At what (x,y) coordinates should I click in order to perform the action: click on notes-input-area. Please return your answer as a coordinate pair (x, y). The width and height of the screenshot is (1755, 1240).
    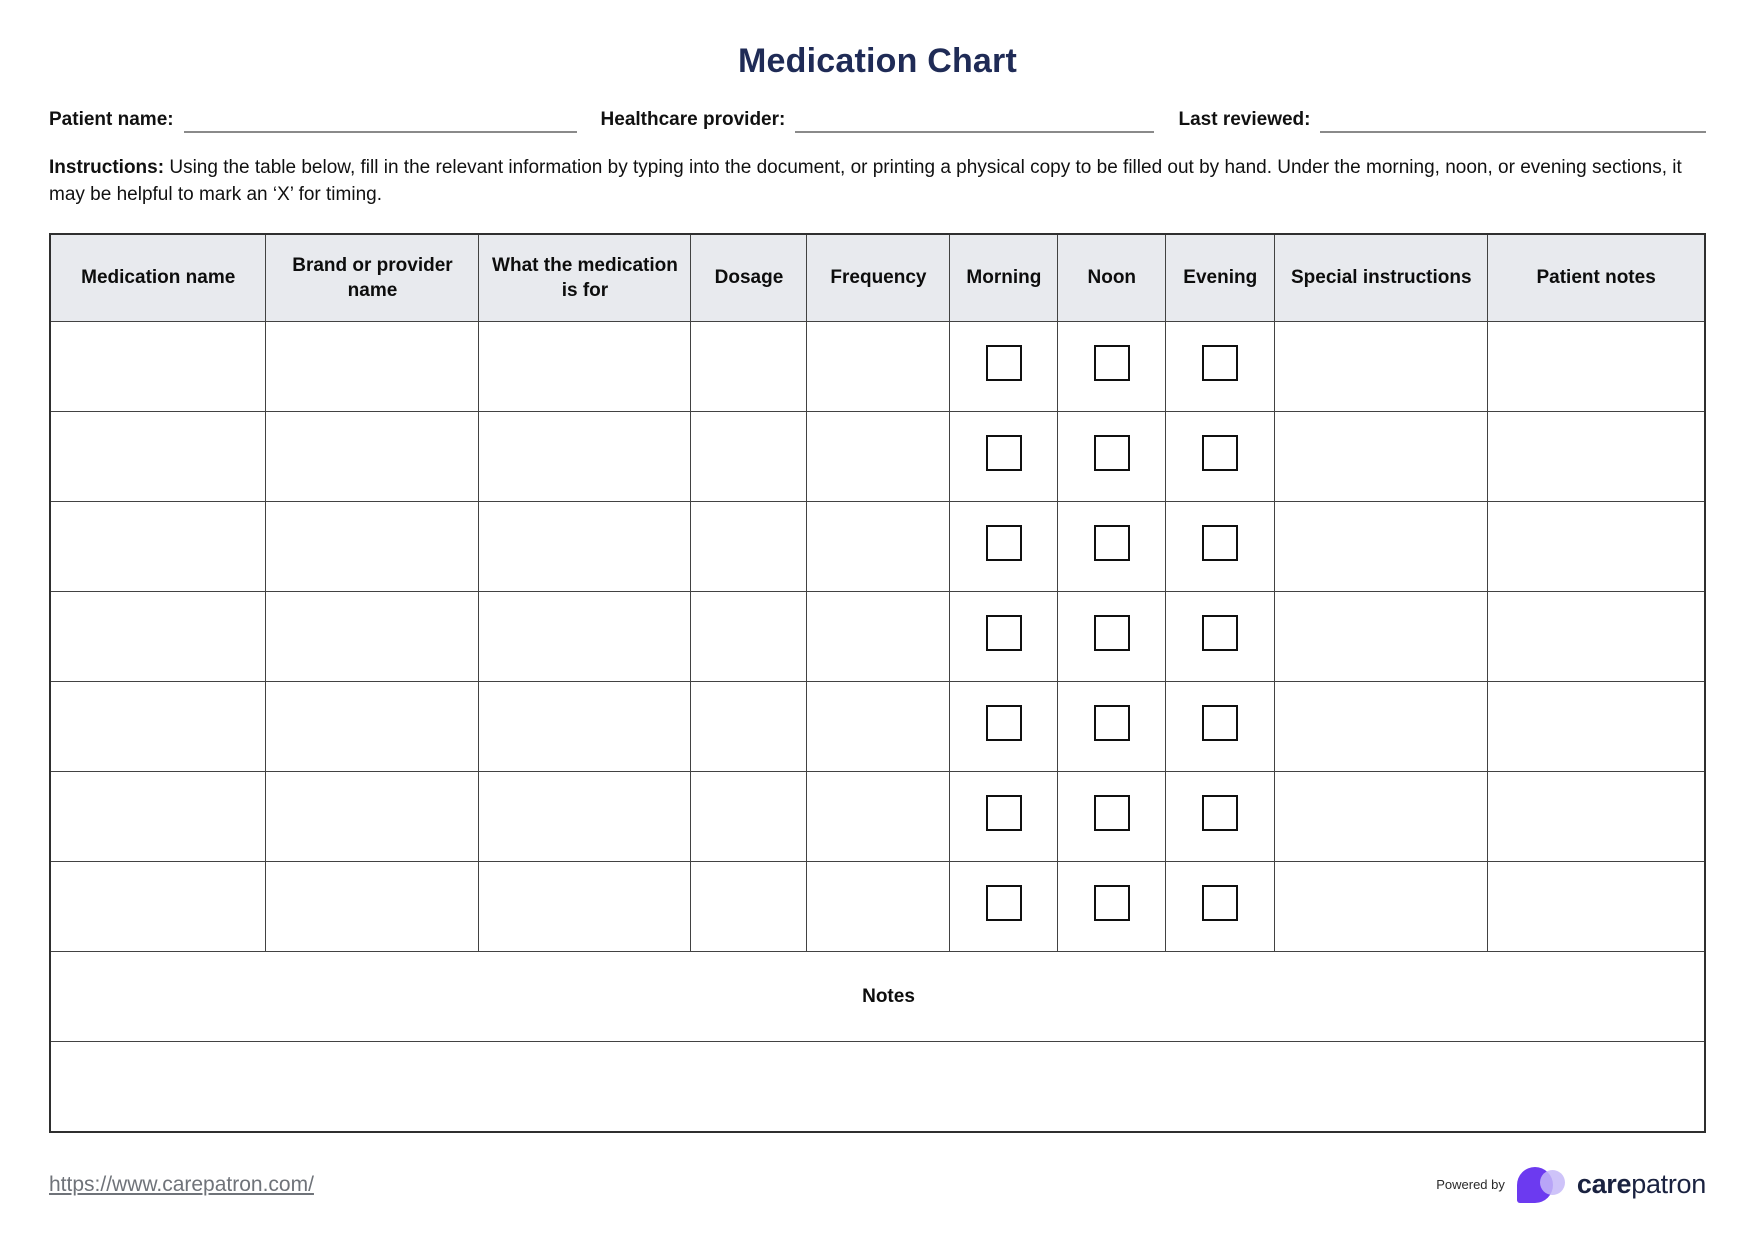
    Looking at the image, I should click on (877, 1087).